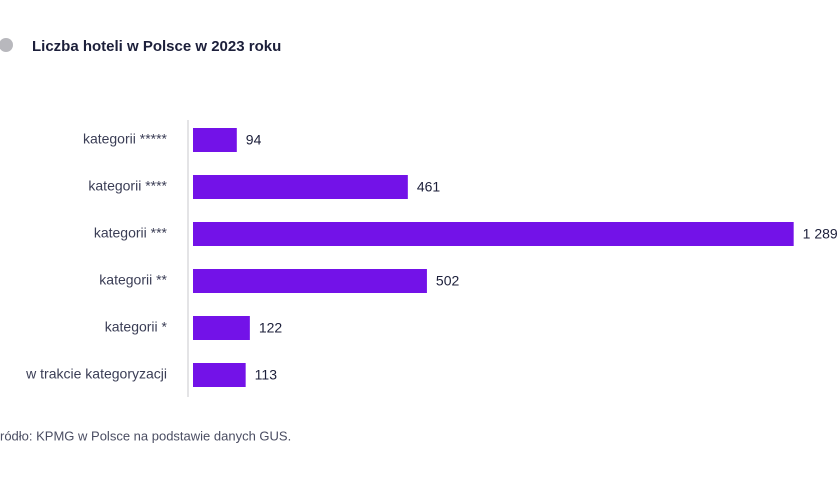 The image size is (840, 480). I want to click on category-label: kategorii *****, so click(125, 139).